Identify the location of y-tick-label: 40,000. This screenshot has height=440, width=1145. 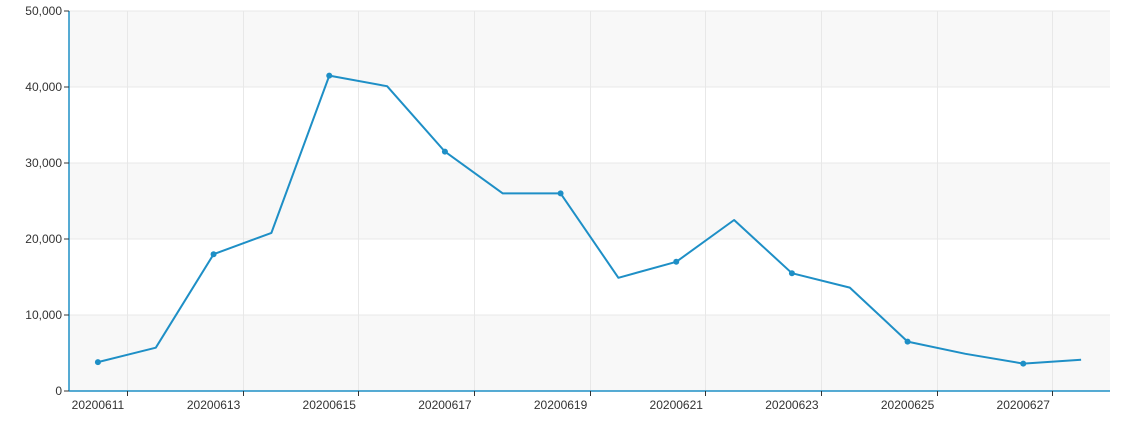
(43, 87).